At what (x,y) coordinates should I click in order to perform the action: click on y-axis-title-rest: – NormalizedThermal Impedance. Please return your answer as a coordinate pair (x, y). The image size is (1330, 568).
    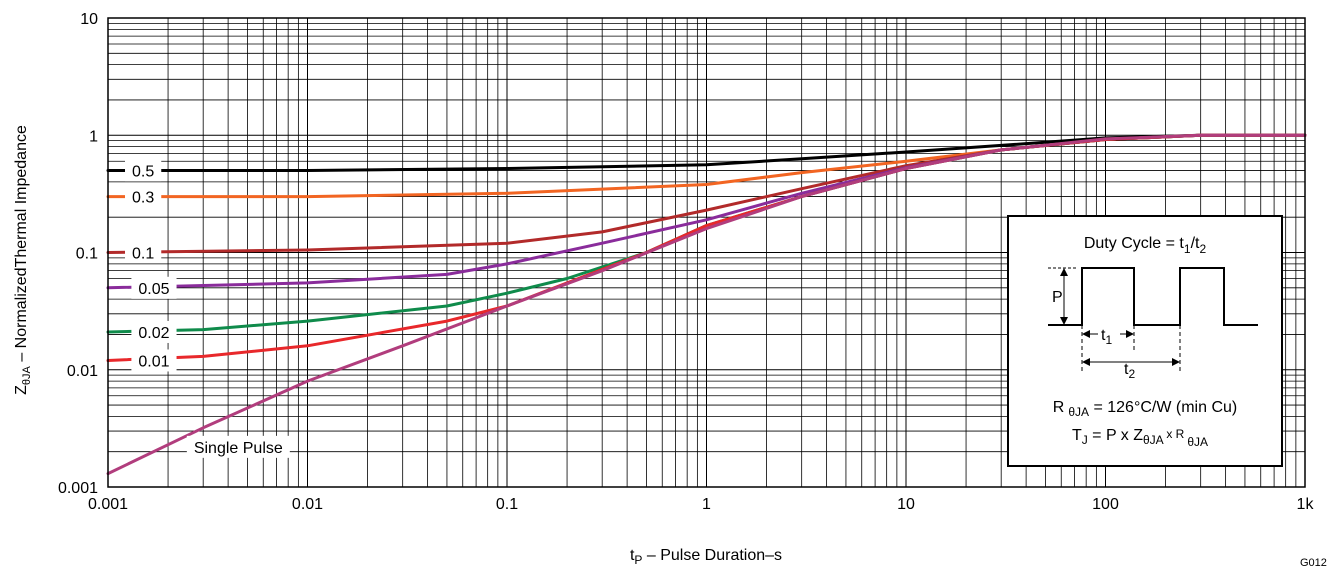
    Looking at the image, I should click on (21, 245).